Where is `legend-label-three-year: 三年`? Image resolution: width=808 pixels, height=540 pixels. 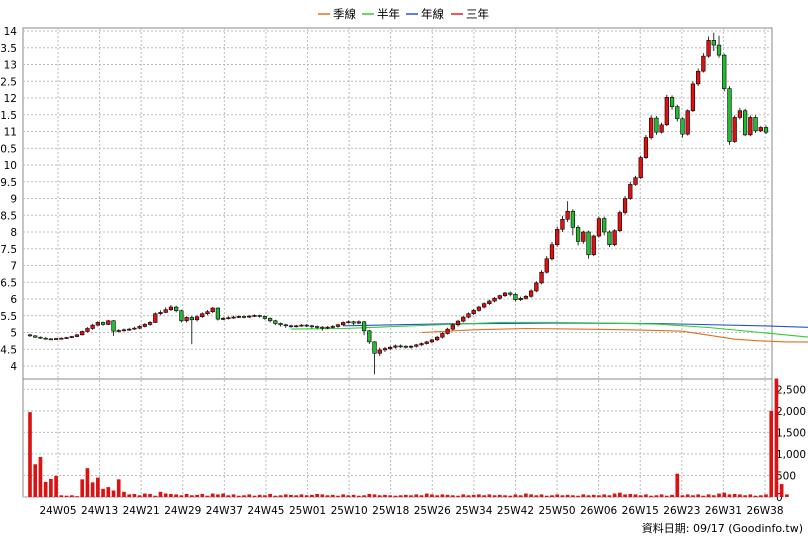 legend-label-three-year: 三年 is located at coordinates (477, 14).